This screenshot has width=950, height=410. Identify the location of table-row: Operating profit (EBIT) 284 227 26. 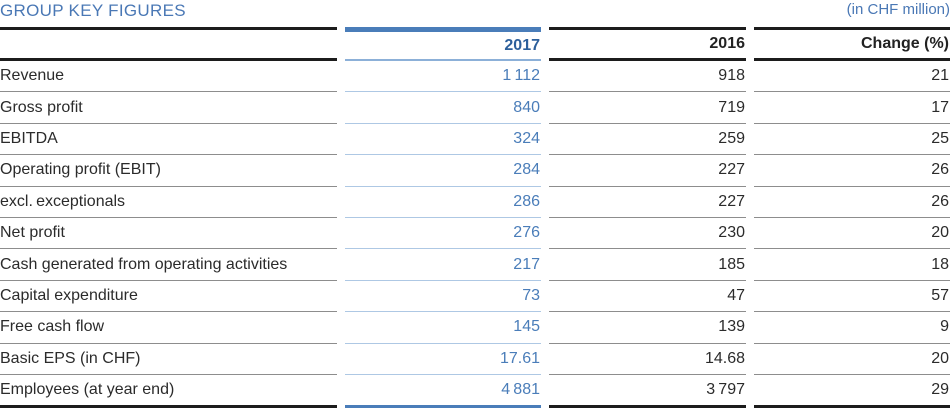
(475, 171).